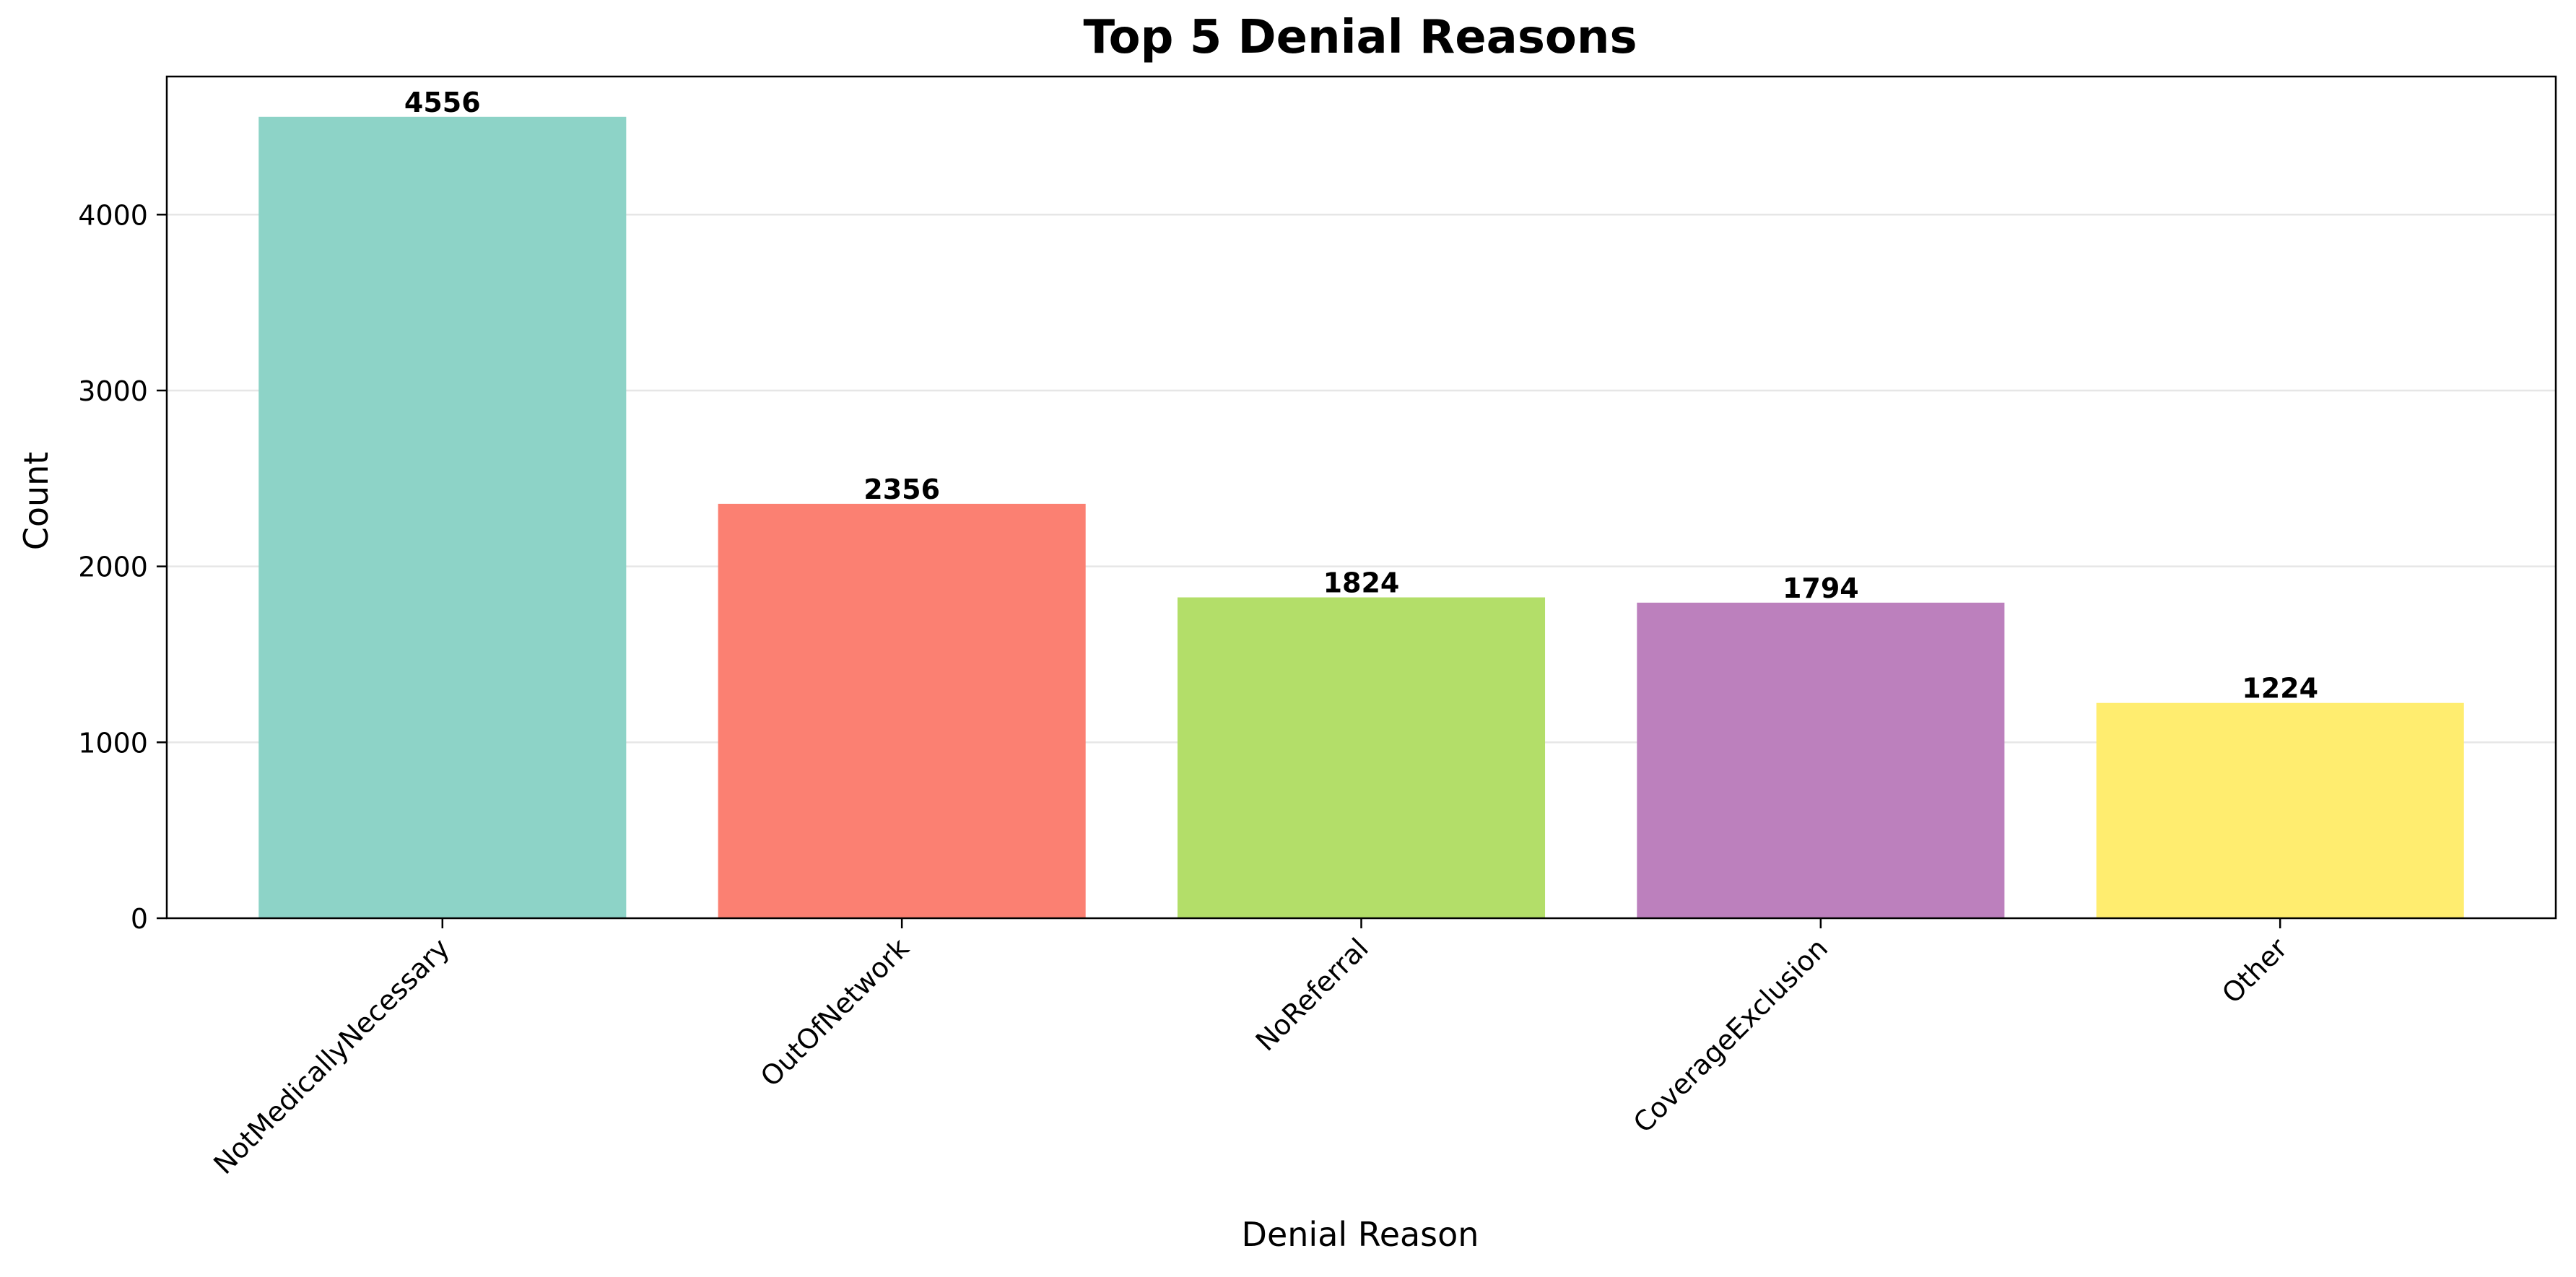 This screenshot has height=1277, width=2576. Describe the element at coordinates (139, 919) in the screenshot. I see `y-tick-label: 0` at that location.